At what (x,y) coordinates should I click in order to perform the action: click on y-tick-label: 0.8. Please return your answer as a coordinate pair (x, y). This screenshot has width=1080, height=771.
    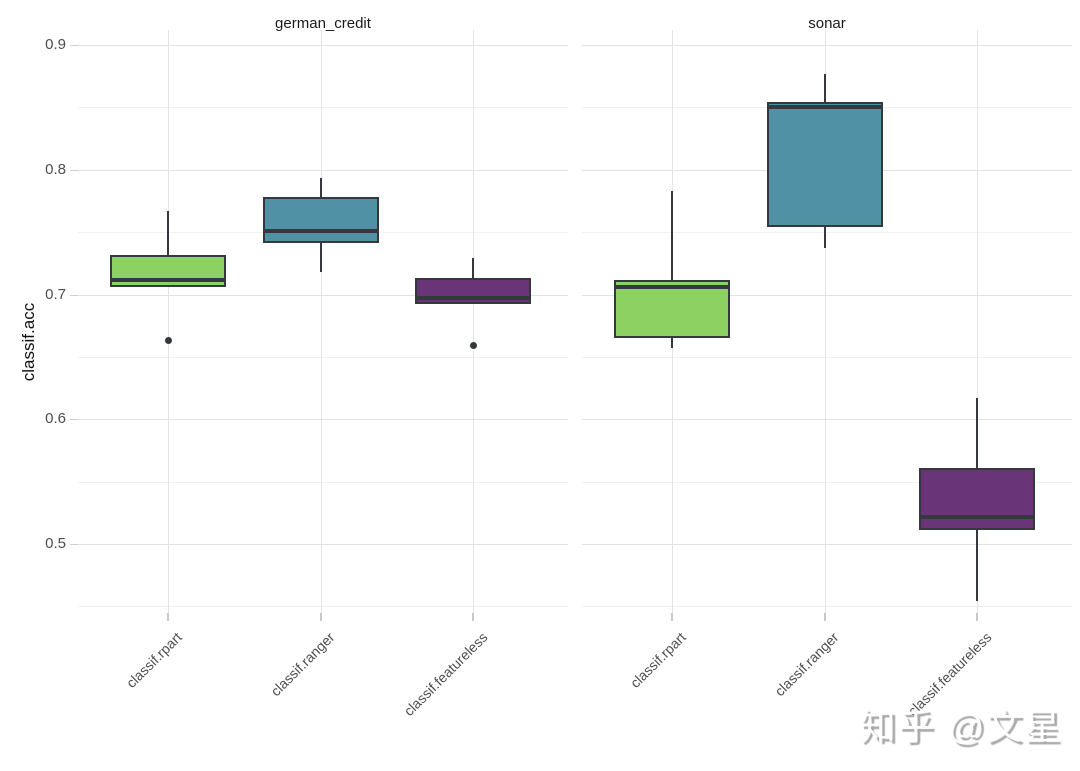
    Looking at the image, I should click on (55, 169).